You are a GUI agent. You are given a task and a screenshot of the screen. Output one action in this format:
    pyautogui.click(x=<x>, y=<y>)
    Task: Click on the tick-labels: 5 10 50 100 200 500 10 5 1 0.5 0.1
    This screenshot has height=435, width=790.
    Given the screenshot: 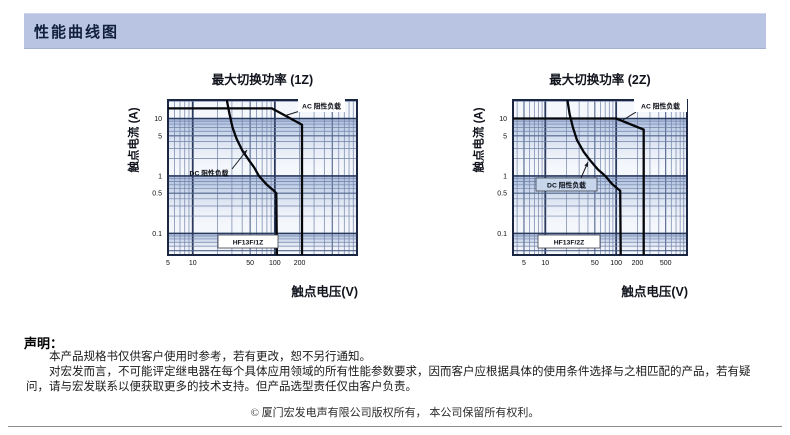 What is the action you would take?
    pyautogui.click(x=584, y=191)
    